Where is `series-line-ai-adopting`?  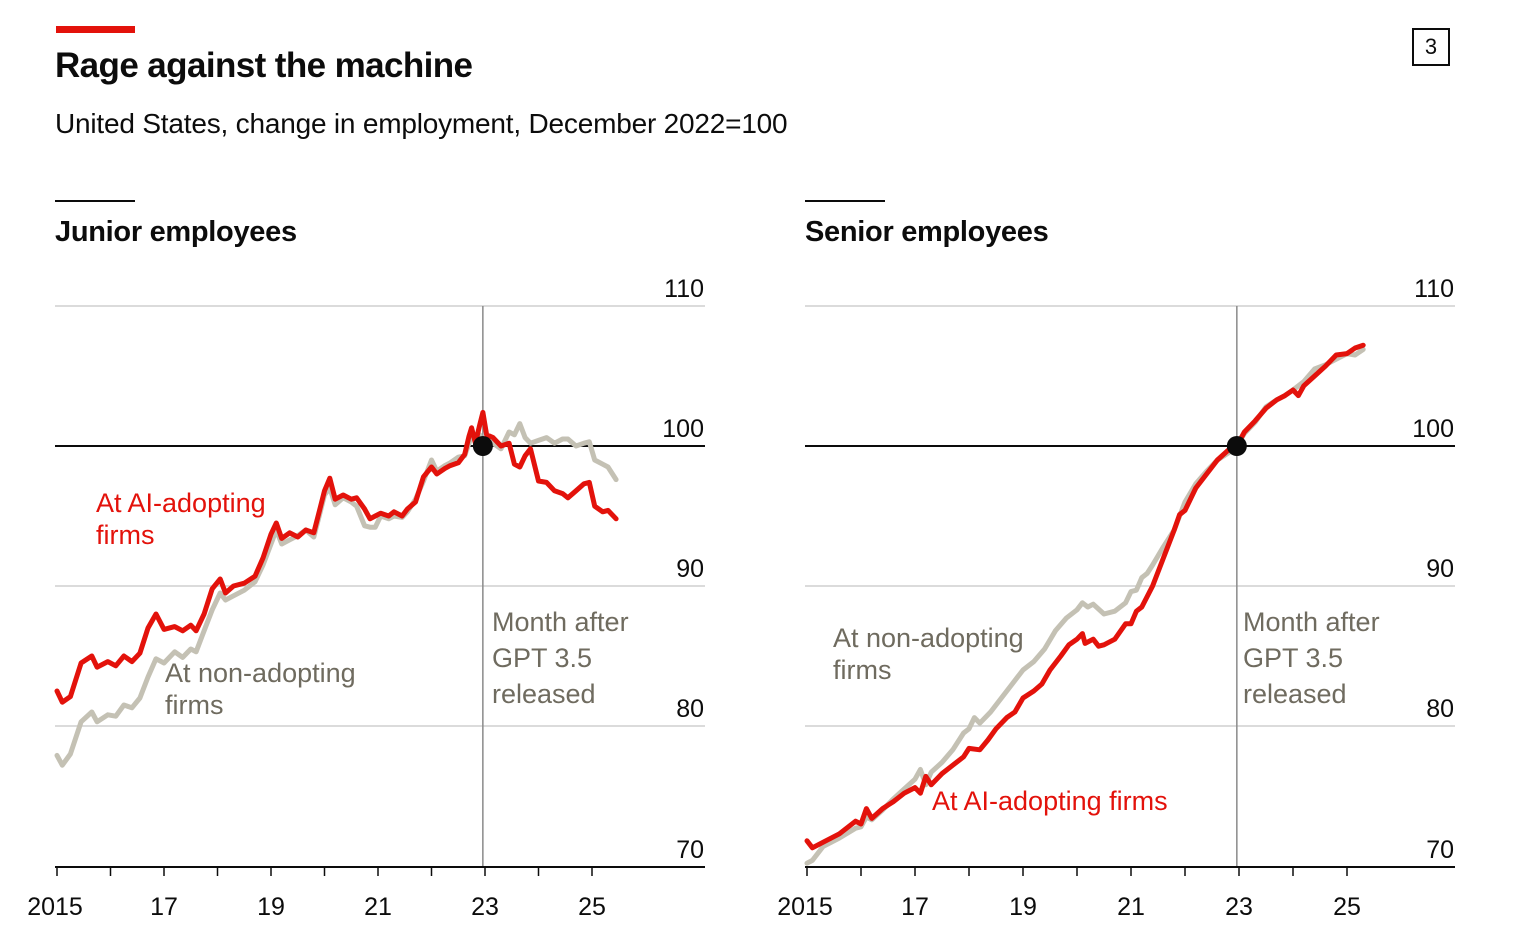
series-line-ai-adopting is located at coordinates (336, 557).